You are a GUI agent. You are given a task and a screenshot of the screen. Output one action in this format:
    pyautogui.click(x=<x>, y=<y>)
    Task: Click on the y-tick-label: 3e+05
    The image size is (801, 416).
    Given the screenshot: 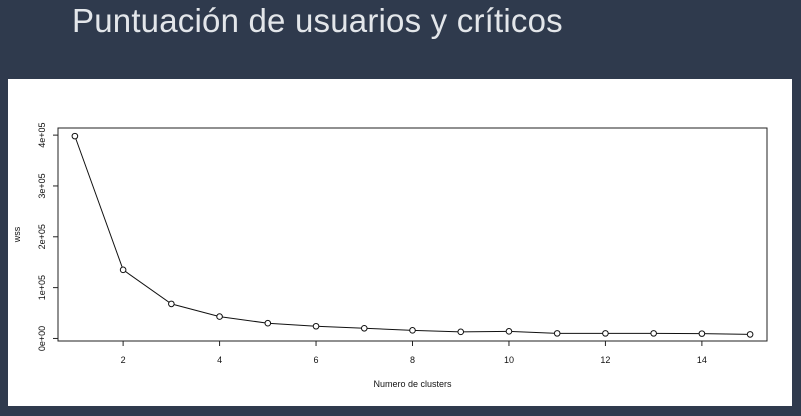 What is the action you would take?
    pyautogui.click(x=42, y=185)
    